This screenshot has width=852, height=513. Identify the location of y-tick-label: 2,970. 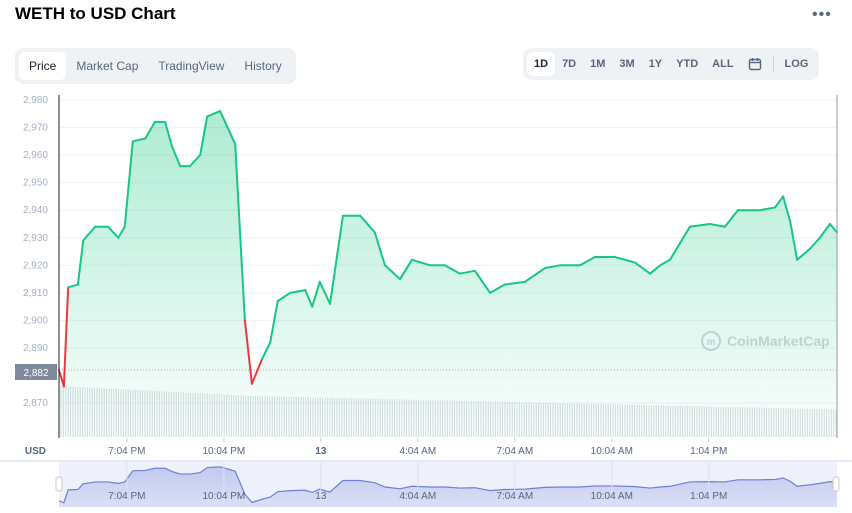
(35, 128).